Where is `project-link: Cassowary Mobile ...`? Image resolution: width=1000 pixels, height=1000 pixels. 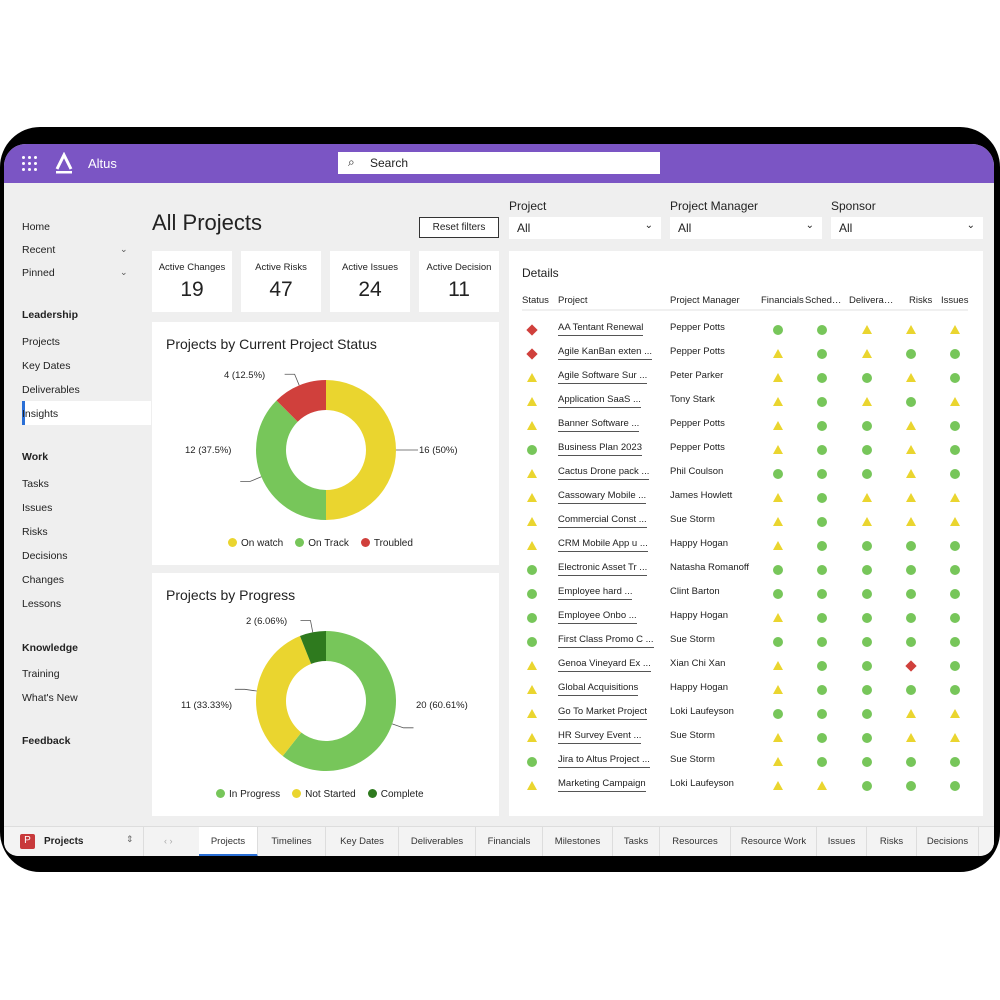
project-link: Cassowary Mobile ... is located at coordinates (602, 497).